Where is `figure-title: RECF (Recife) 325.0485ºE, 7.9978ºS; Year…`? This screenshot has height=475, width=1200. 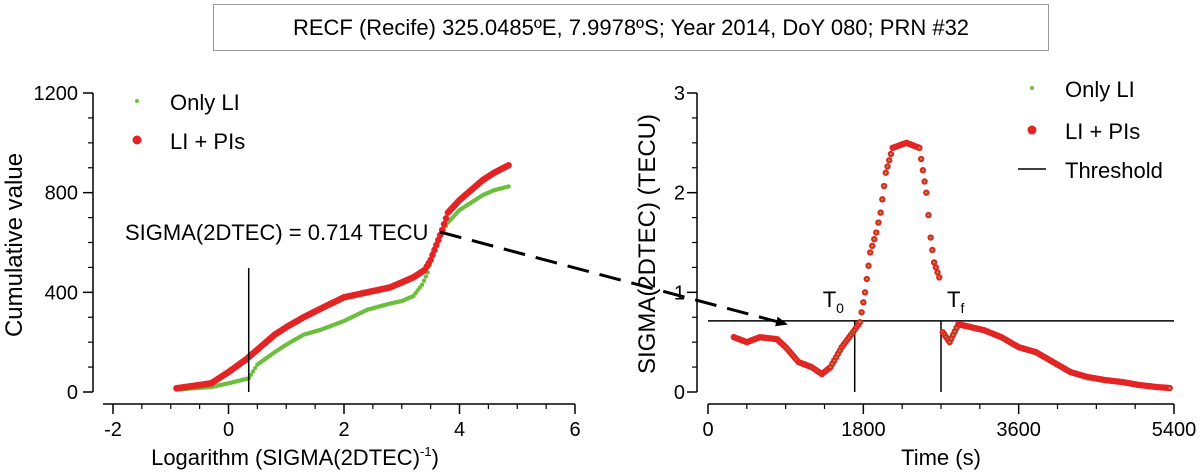 figure-title: RECF (Recife) 325.0485ºE, 7.9978ºS; Year… is located at coordinates (631, 27).